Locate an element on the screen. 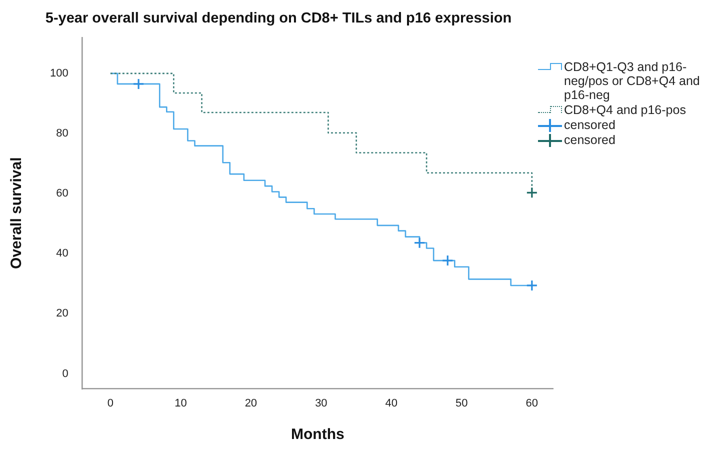 This screenshot has height=454, width=715. x-axis-title: Months is located at coordinates (317, 435).